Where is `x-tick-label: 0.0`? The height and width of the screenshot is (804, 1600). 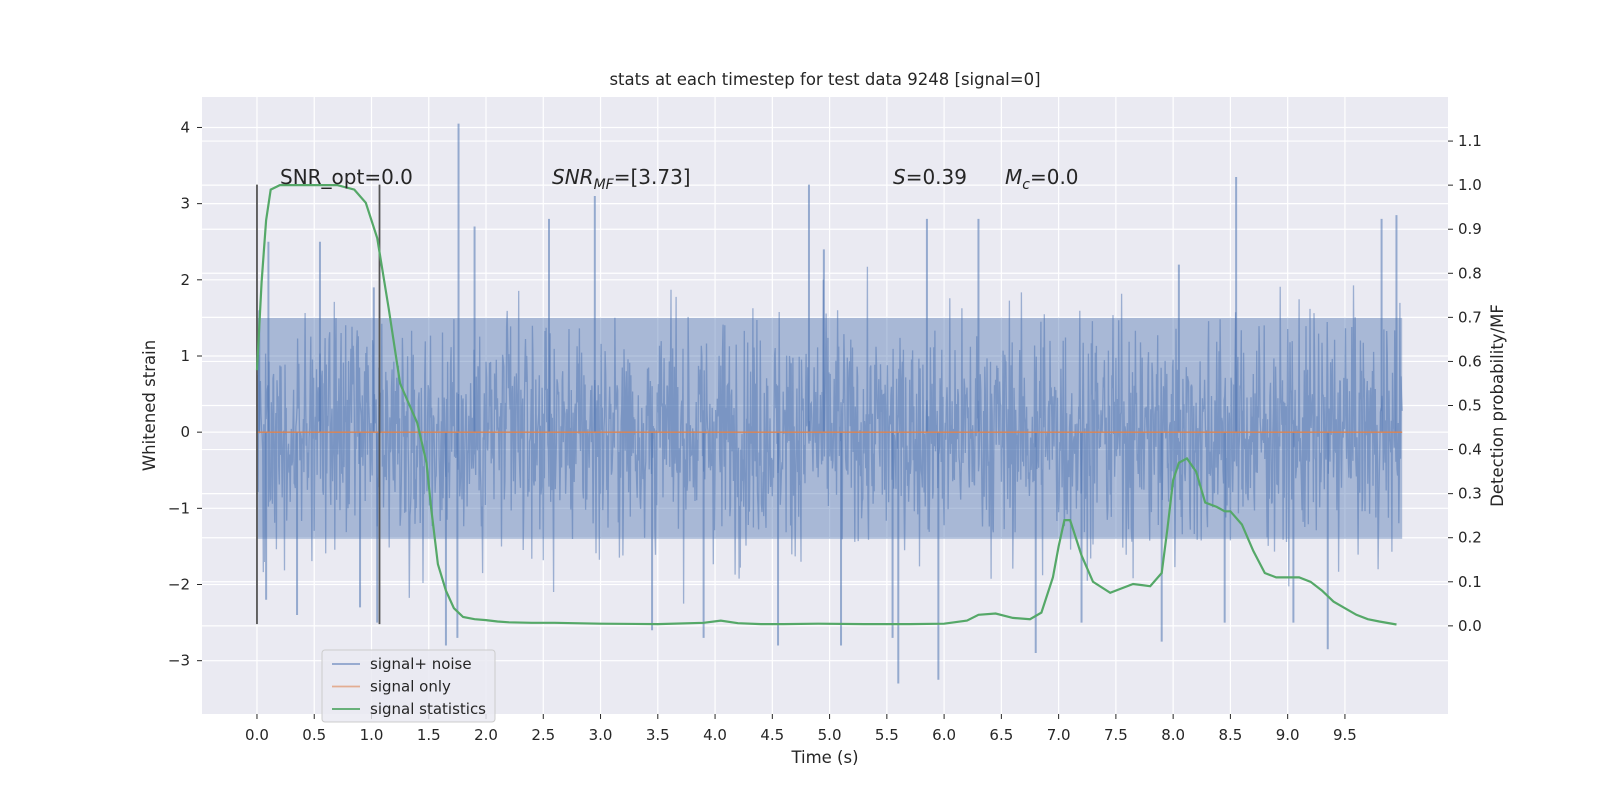 x-tick-label: 0.0 is located at coordinates (257, 735).